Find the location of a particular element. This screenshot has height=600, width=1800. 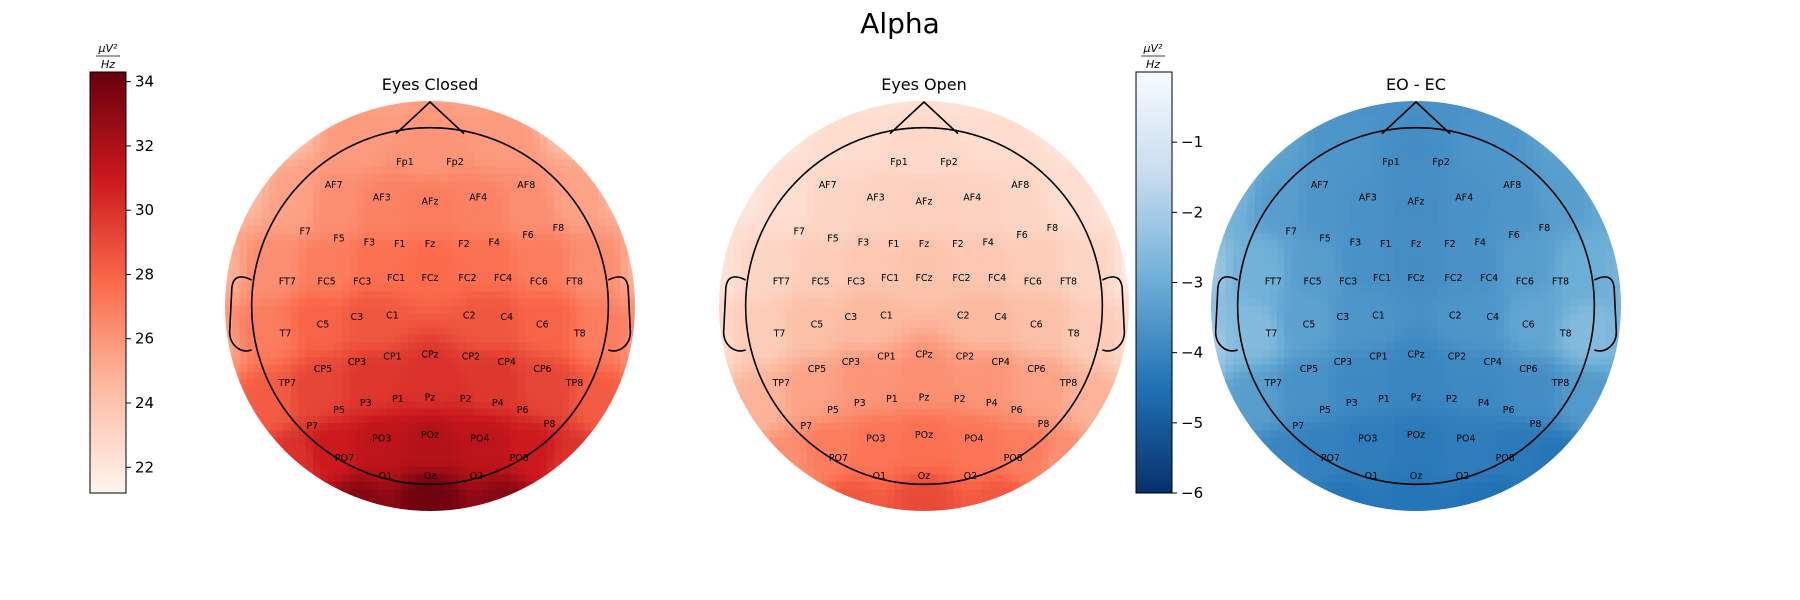

colorbar-tick-label: −4 is located at coordinates (1192, 353).